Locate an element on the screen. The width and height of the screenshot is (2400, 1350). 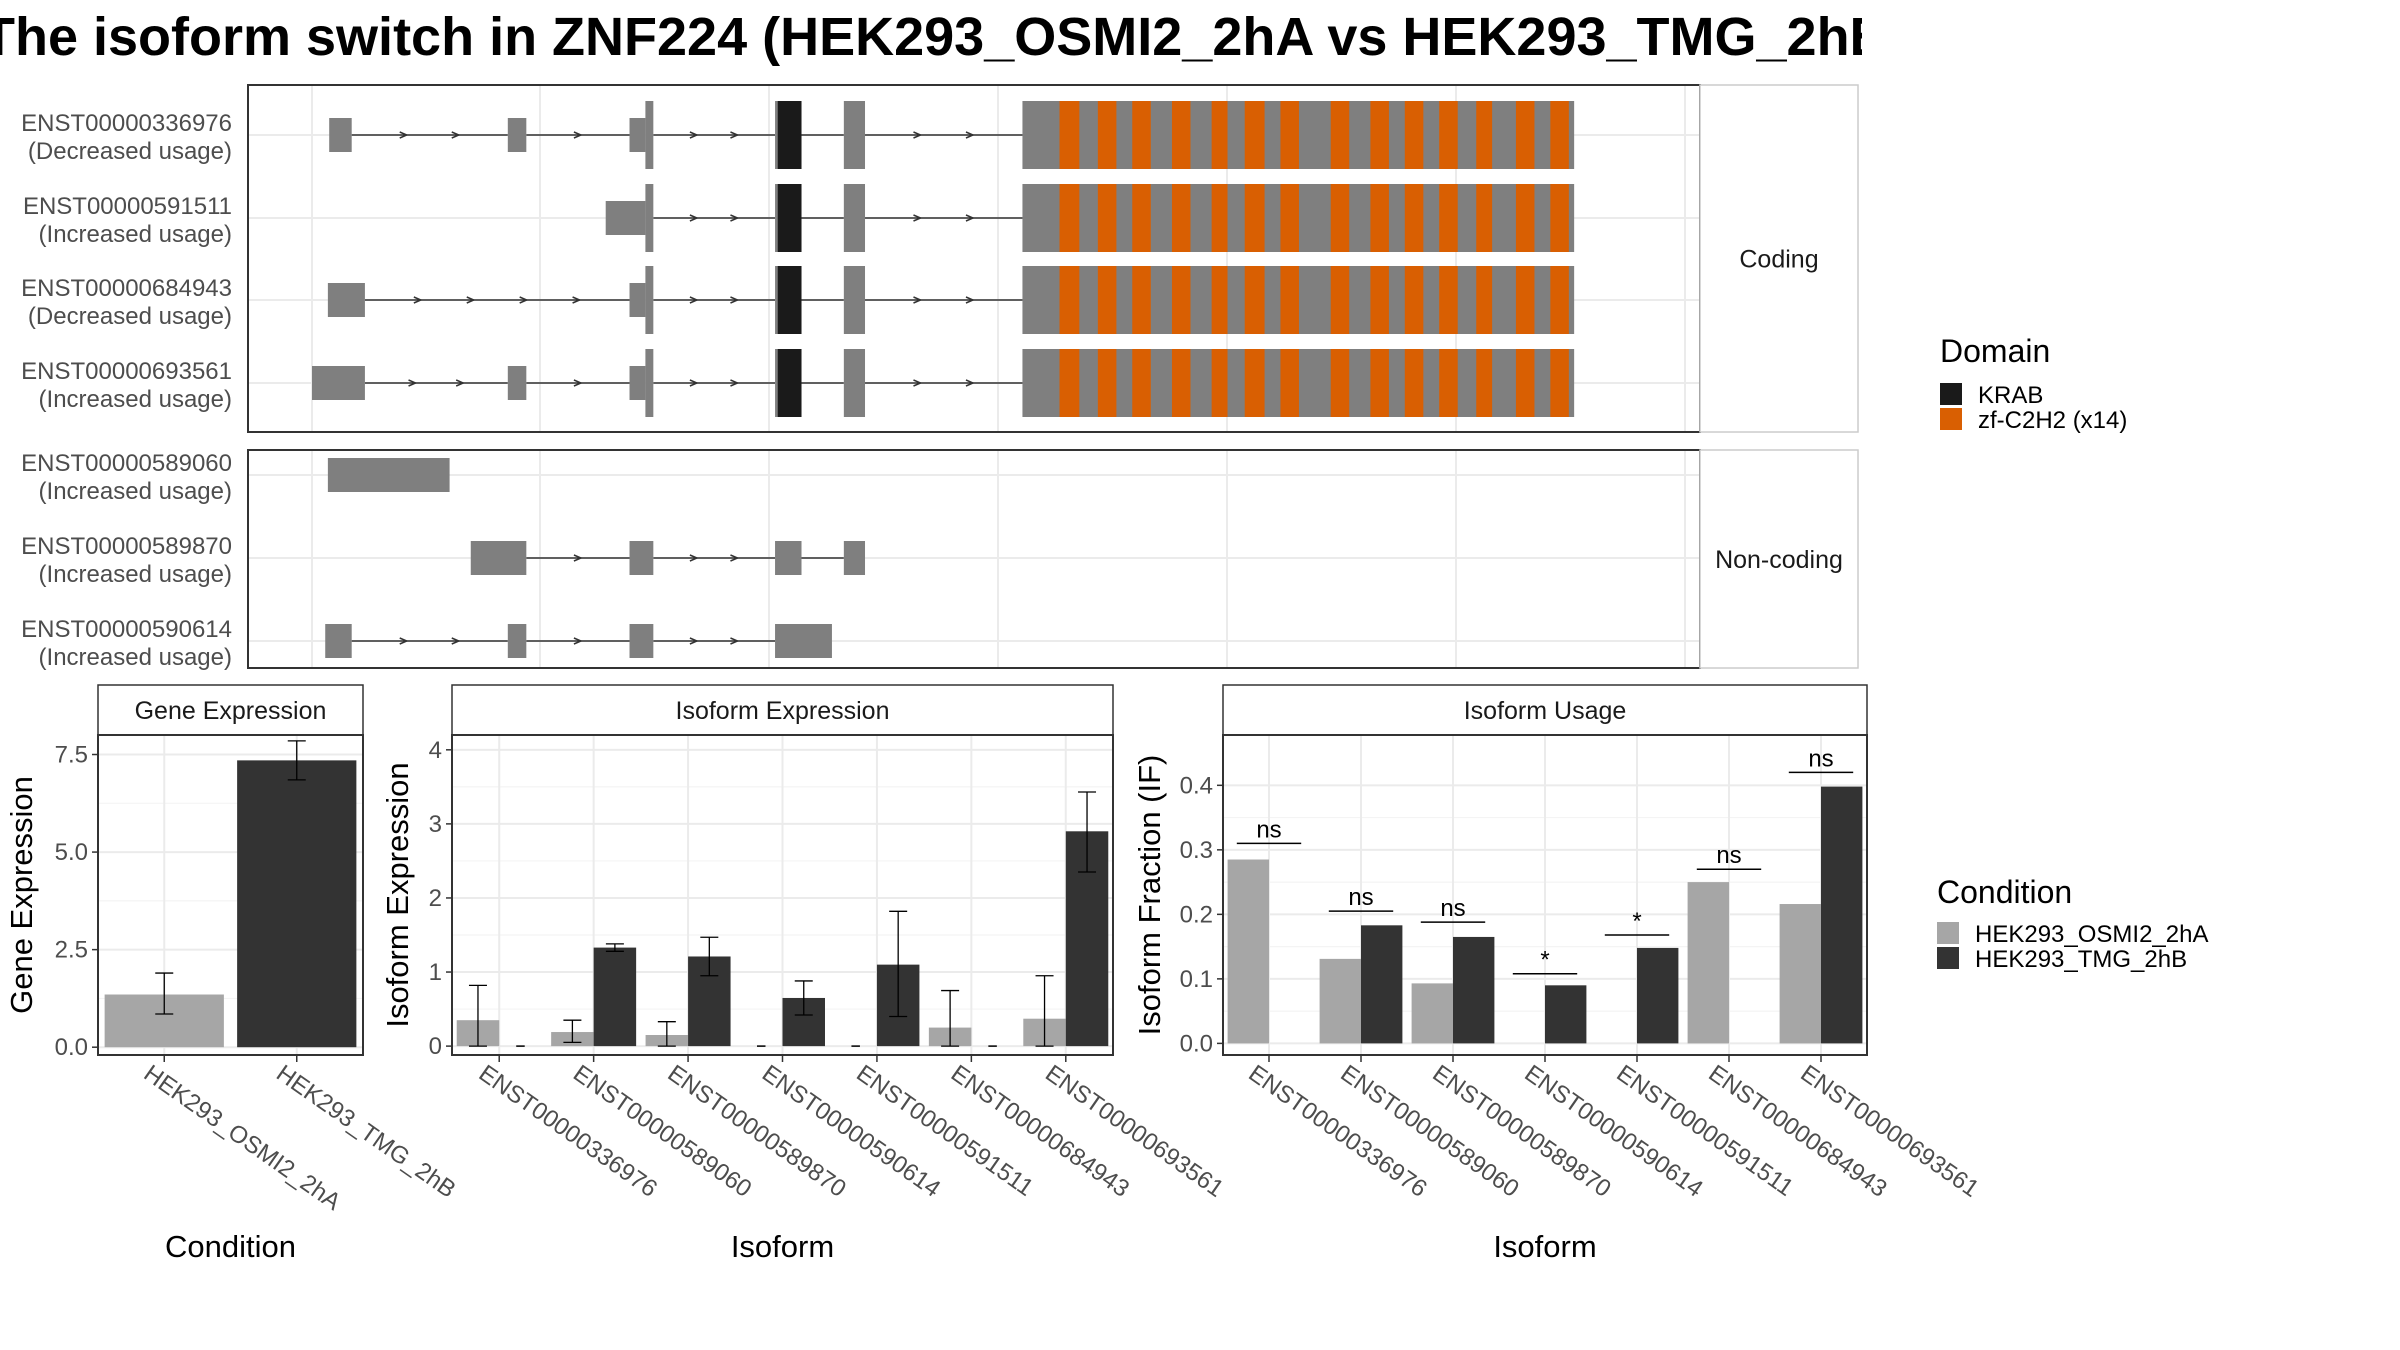
x-axis-title: Isoform is located at coordinates (1544, 1246).